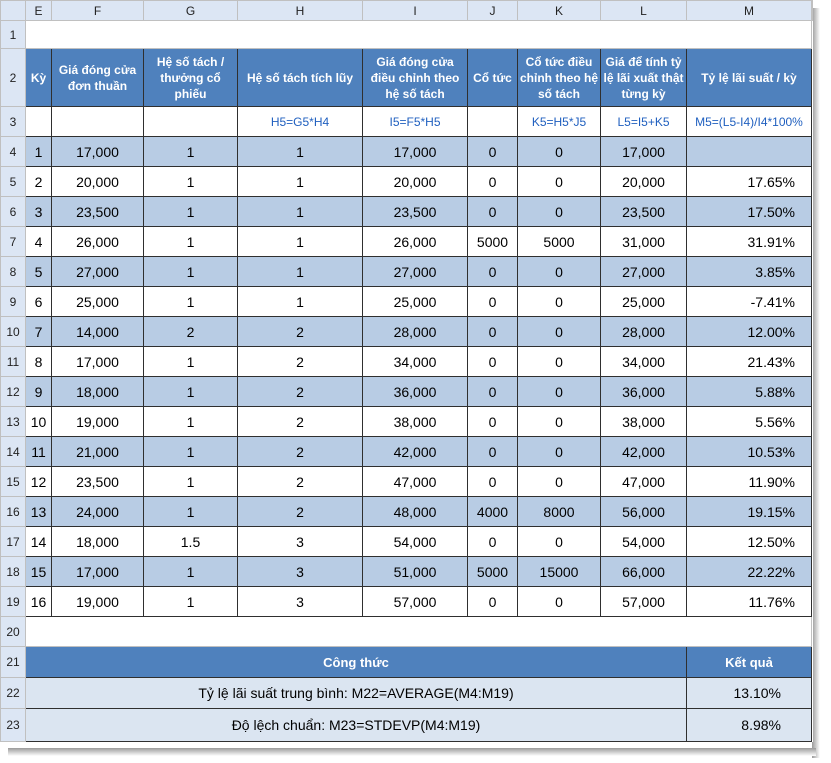 The height and width of the screenshot is (763, 831). What do you see at coordinates (13, 211) in the screenshot?
I see `row-header-6: 6` at bounding box center [13, 211].